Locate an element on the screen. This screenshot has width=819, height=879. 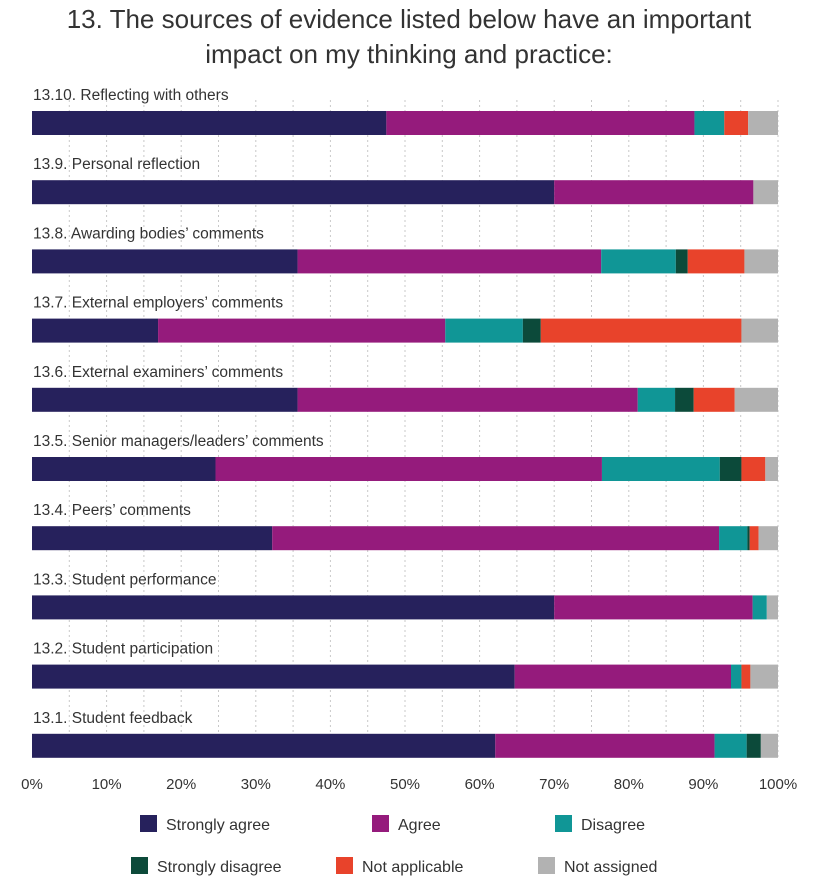
category-label: 13.1. Student feedback is located at coordinates (113, 718).